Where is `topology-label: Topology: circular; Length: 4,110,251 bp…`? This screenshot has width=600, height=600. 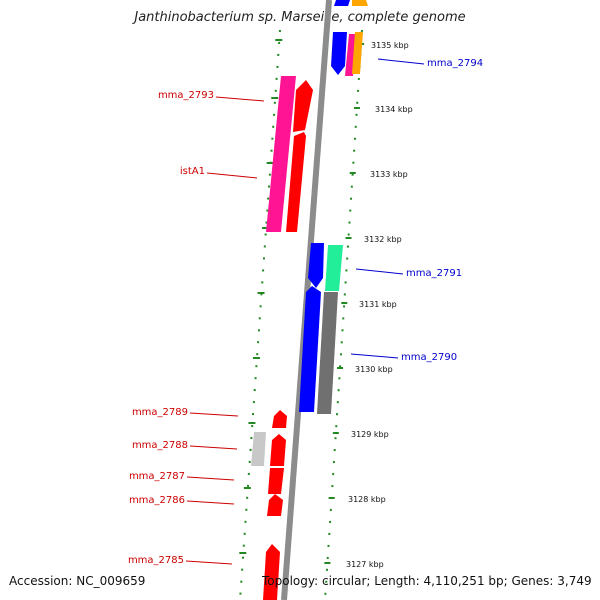
topology-label: Topology: circular; Length: 4,110,251 bp… is located at coordinates (427, 581).